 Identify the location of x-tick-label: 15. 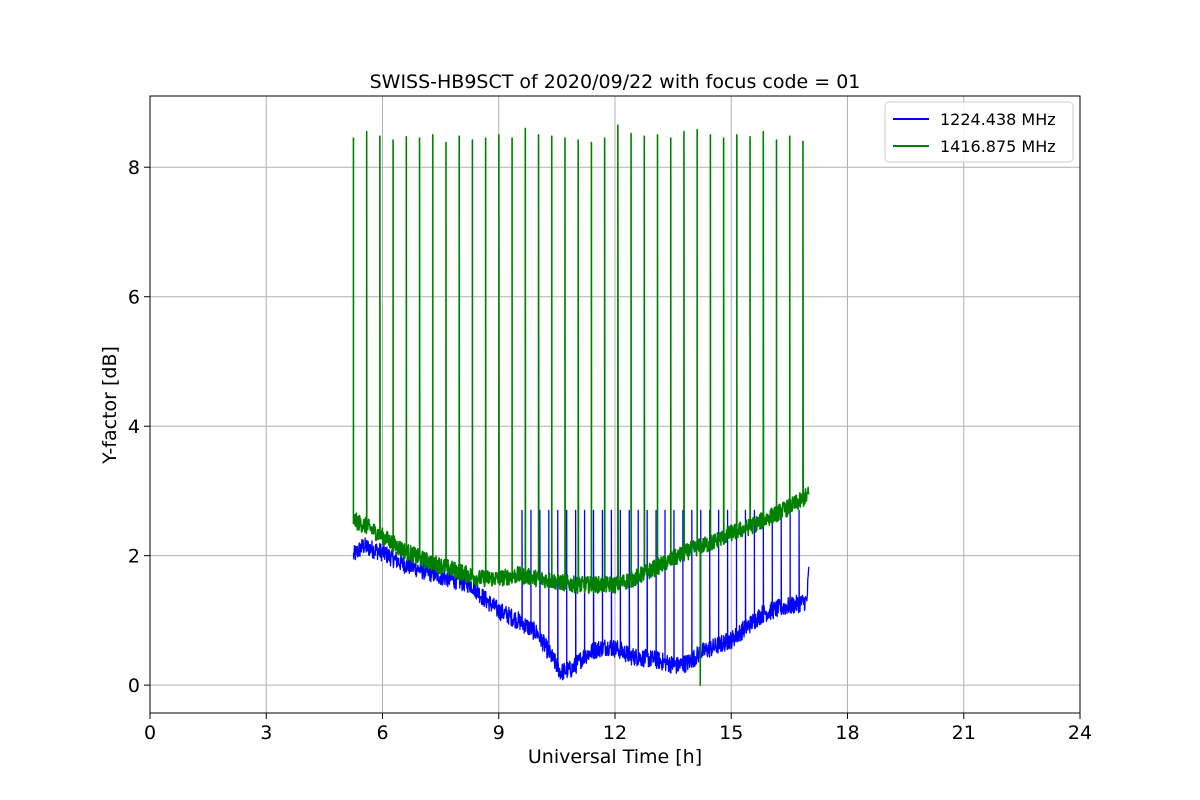
(731, 733).